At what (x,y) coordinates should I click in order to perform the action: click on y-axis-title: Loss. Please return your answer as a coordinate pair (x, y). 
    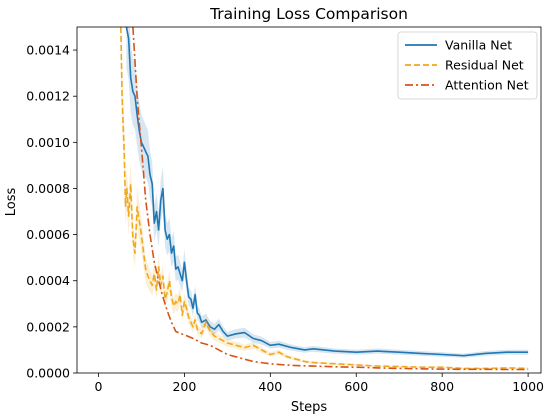
    Looking at the image, I should click on (11, 202).